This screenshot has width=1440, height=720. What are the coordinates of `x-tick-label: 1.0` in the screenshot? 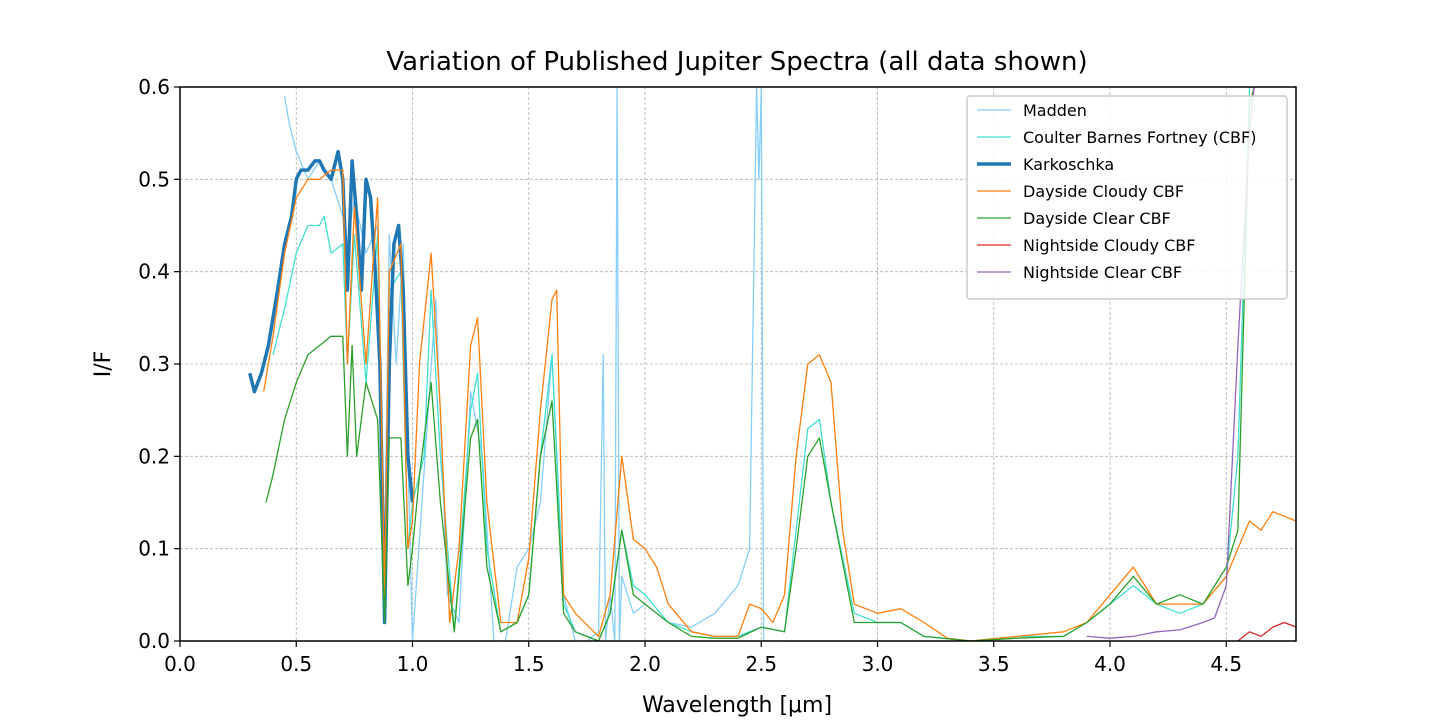 It's located at (413, 664).